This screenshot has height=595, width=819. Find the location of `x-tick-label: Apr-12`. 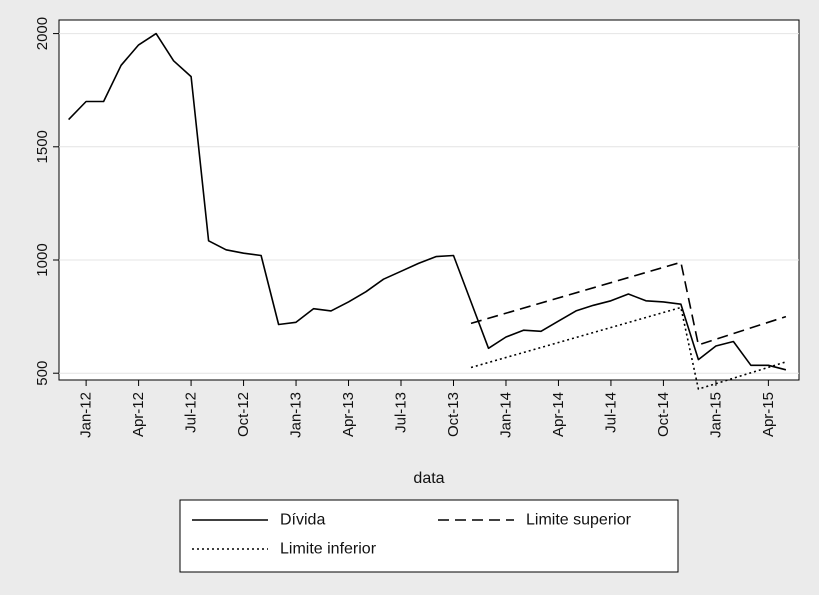

x-tick-label: Apr-12 is located at coordinates (138, 414).